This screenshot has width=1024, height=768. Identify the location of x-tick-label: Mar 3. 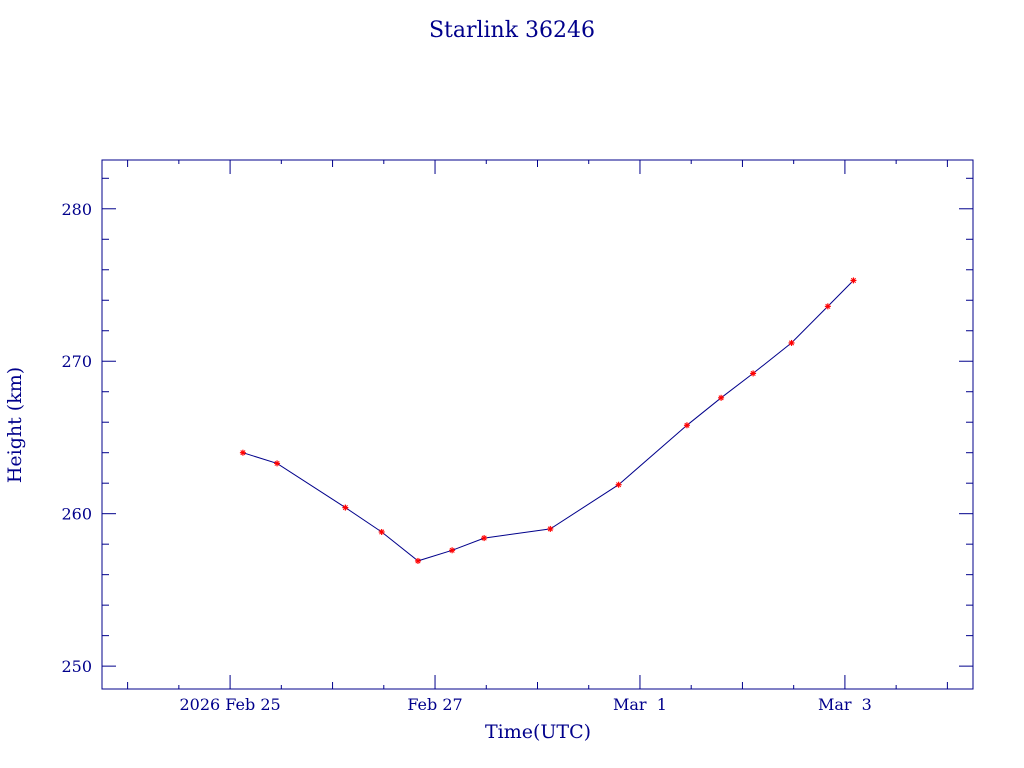
(845, 704).